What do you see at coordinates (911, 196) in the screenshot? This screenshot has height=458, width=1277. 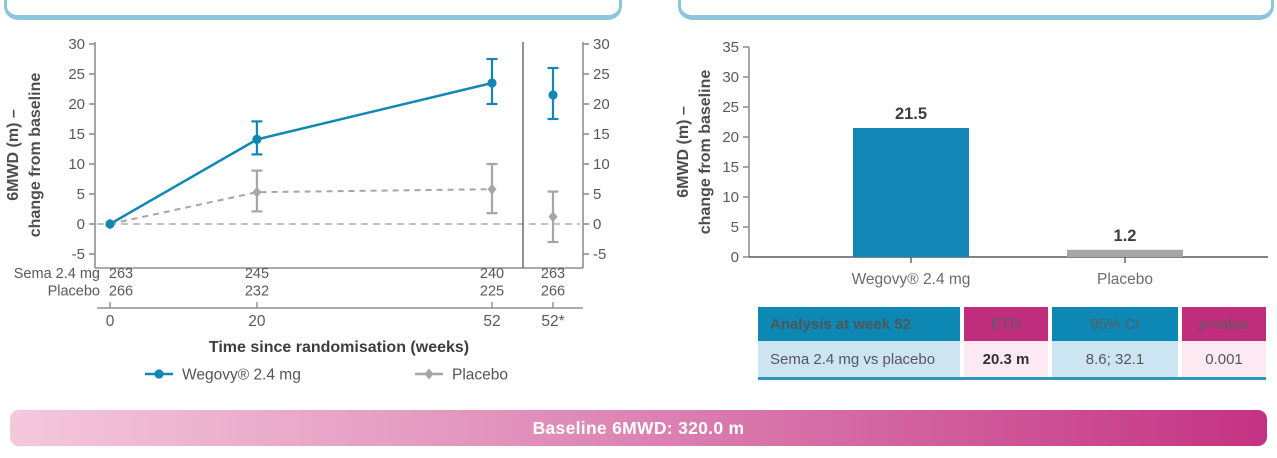 I see `wegovy-bar: 21.5 Wegovy® 2.4 mg` at bounding box center [911, 196].